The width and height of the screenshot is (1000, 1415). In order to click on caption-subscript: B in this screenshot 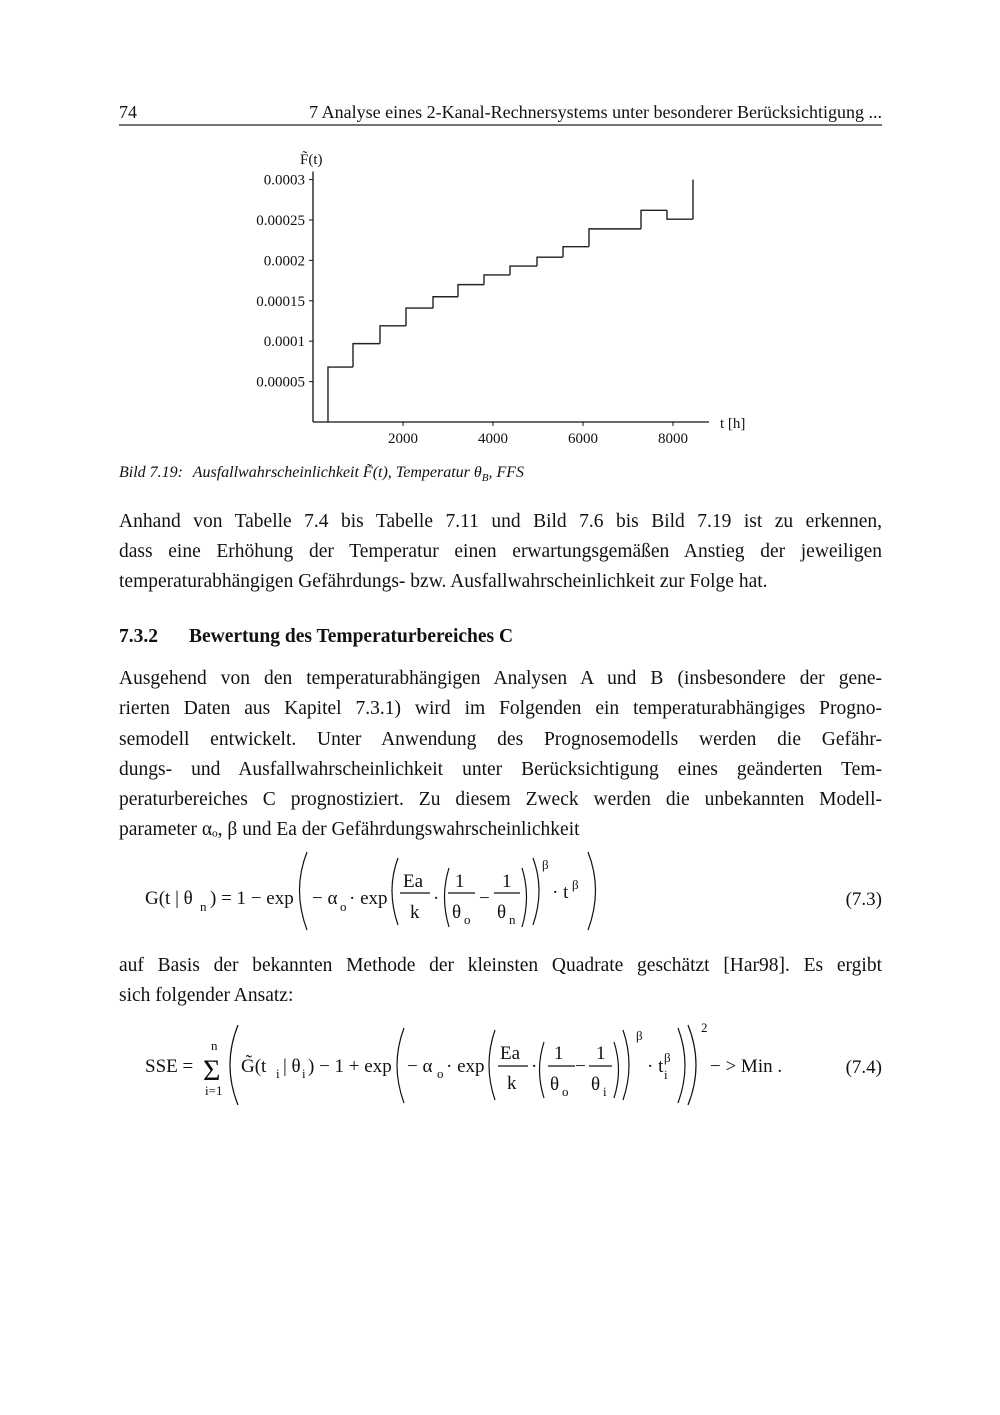, I will do `click(485, 478)`.